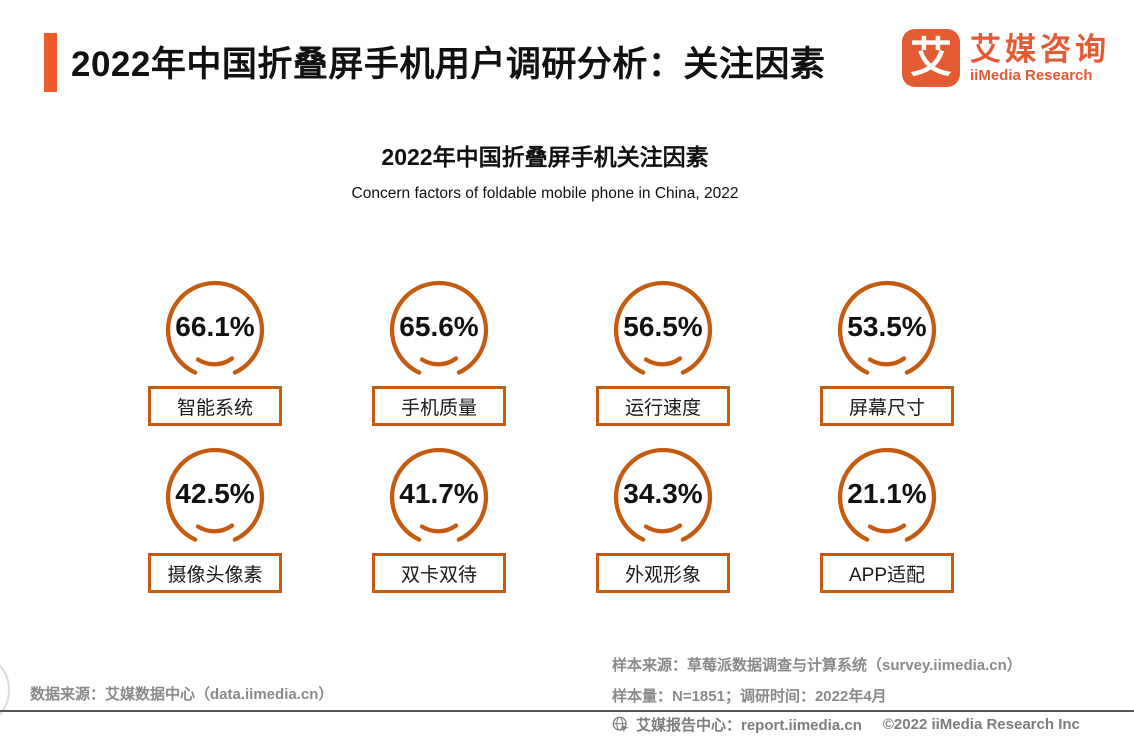  I want to click on stat-value: 21.1%, so click(887, 493).